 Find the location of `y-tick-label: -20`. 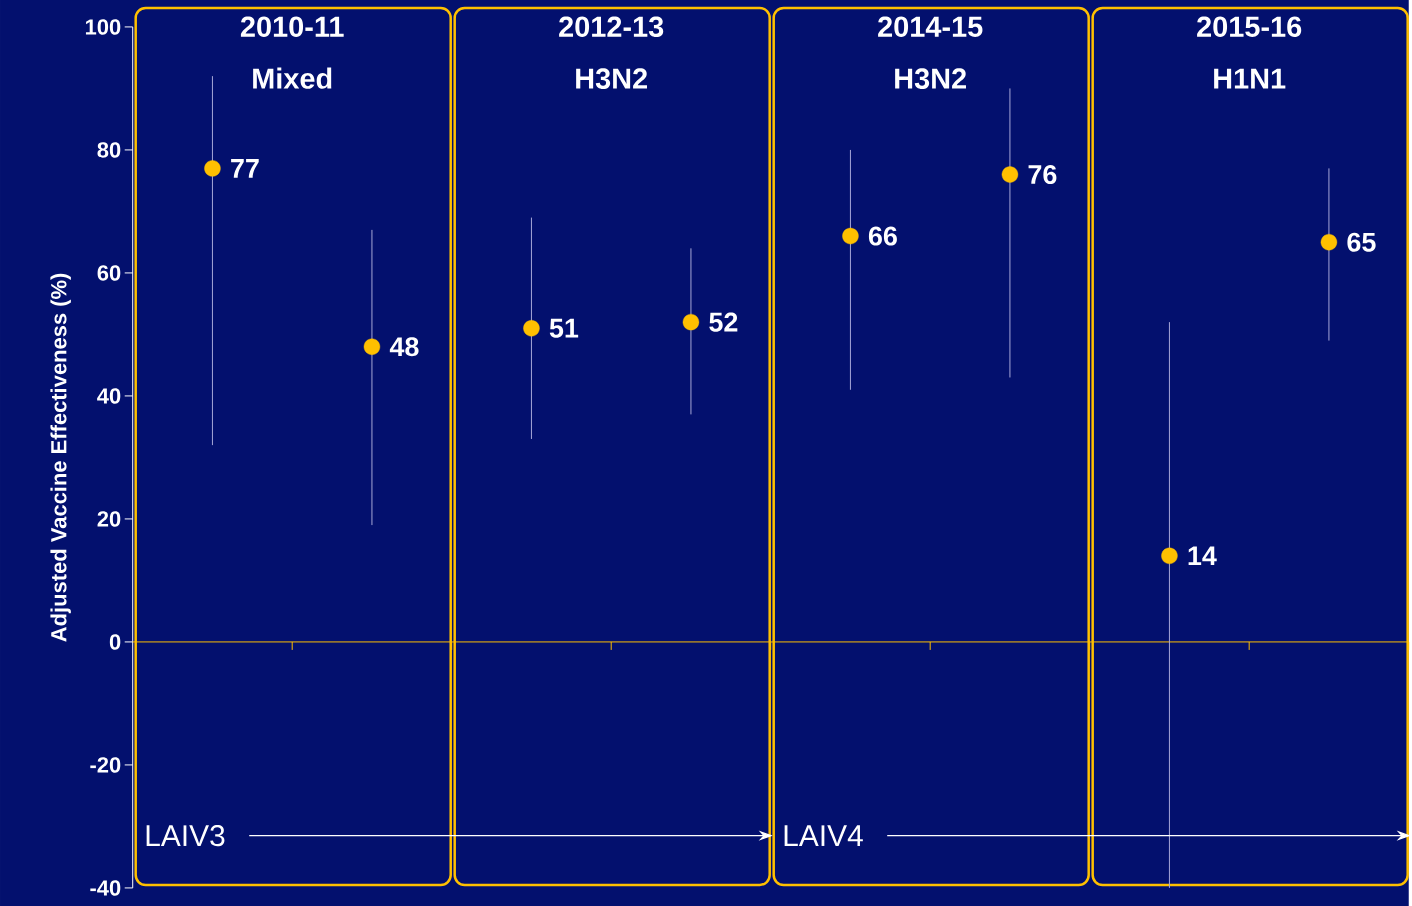

y-tick-label: -20 is located at coordinates (105, 765).